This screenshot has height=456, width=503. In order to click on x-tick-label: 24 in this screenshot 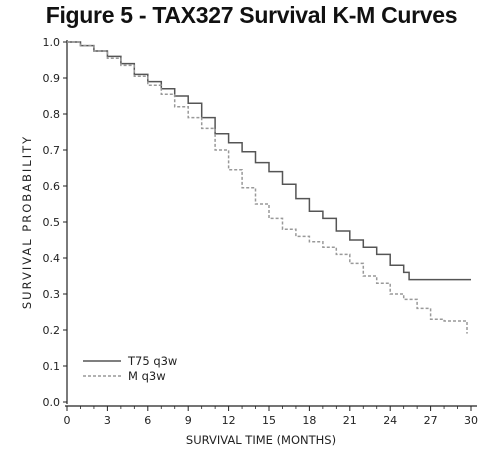, I will do `click(390, 420)`.